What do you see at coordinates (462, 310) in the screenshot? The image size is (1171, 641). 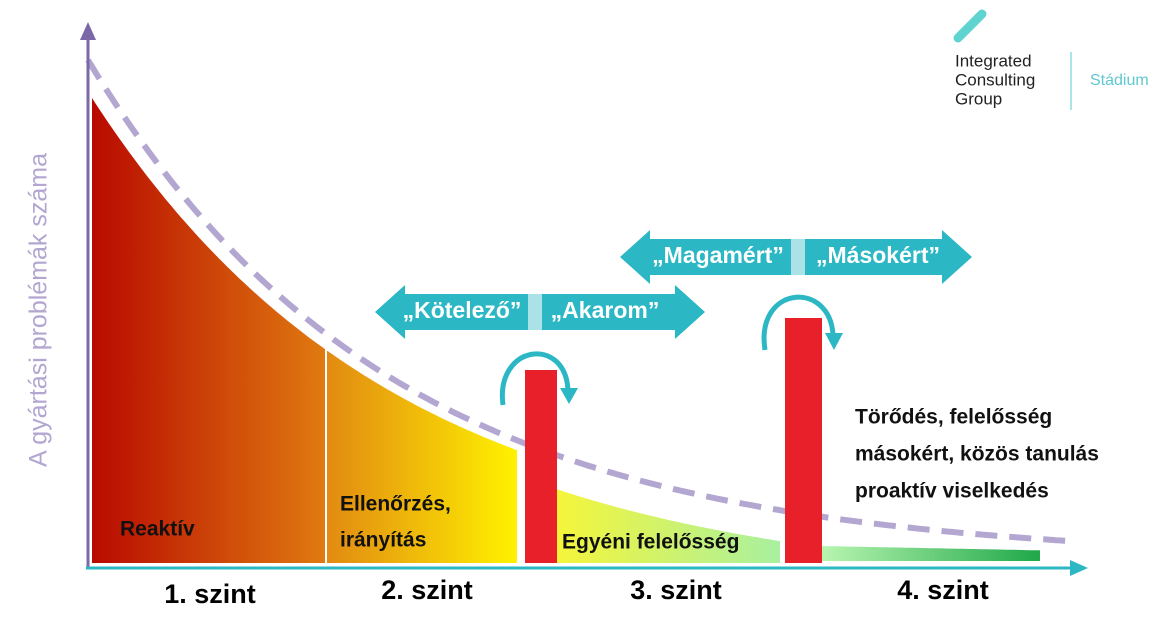 I see `arrow-label: „Kötelező”` at bounding box center [462, 310].